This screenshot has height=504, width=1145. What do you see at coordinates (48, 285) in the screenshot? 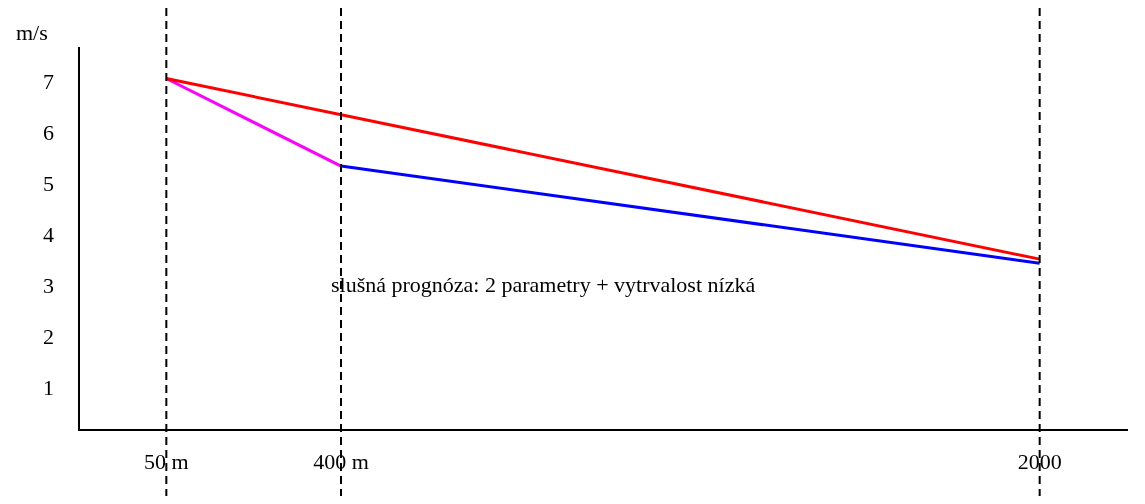
I see `y-tick-label: 3` at bounding box center [48, 285].